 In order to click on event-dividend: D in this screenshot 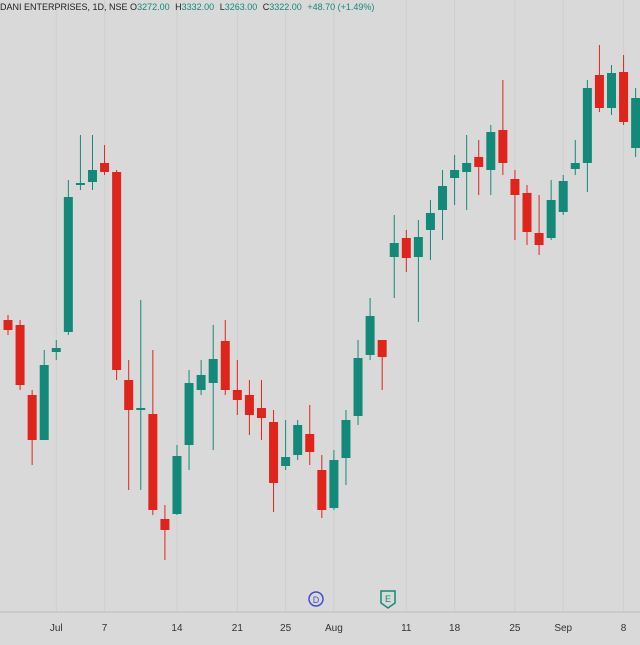, I will do `click(316, 599)`.